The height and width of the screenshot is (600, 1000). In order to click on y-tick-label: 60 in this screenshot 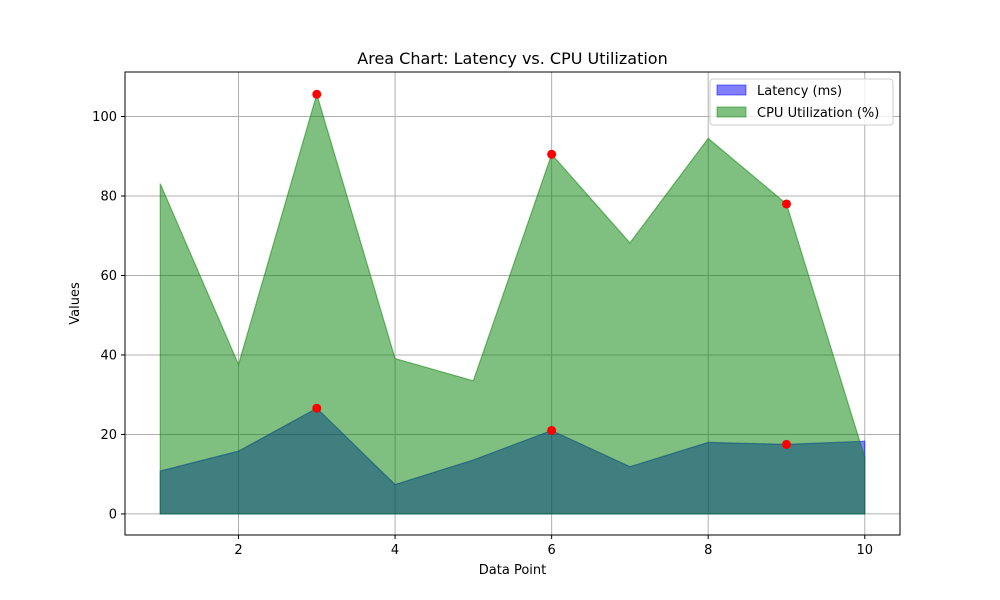, I will do `click(108, 276)`.